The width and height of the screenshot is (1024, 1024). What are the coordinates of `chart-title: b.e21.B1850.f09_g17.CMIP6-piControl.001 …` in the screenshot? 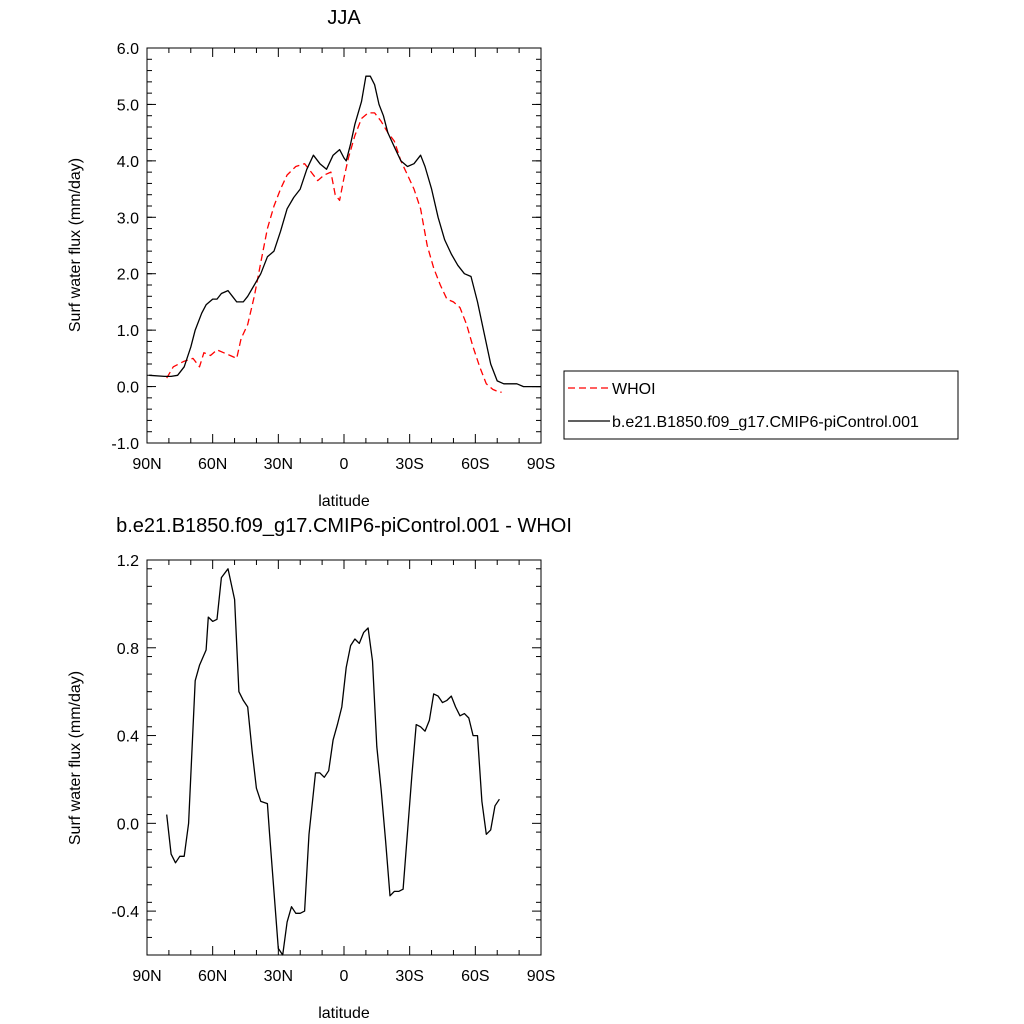 It's located at (344, 526).